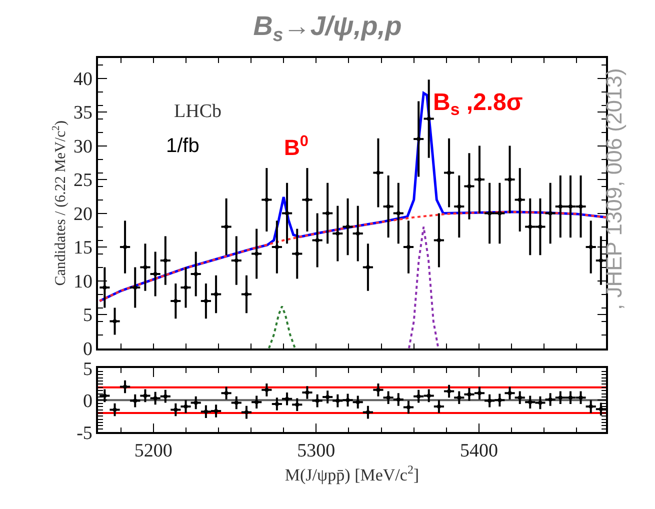  I want to click on annotation: , JHEP 1309, 006 (2013), so click(614, 189).